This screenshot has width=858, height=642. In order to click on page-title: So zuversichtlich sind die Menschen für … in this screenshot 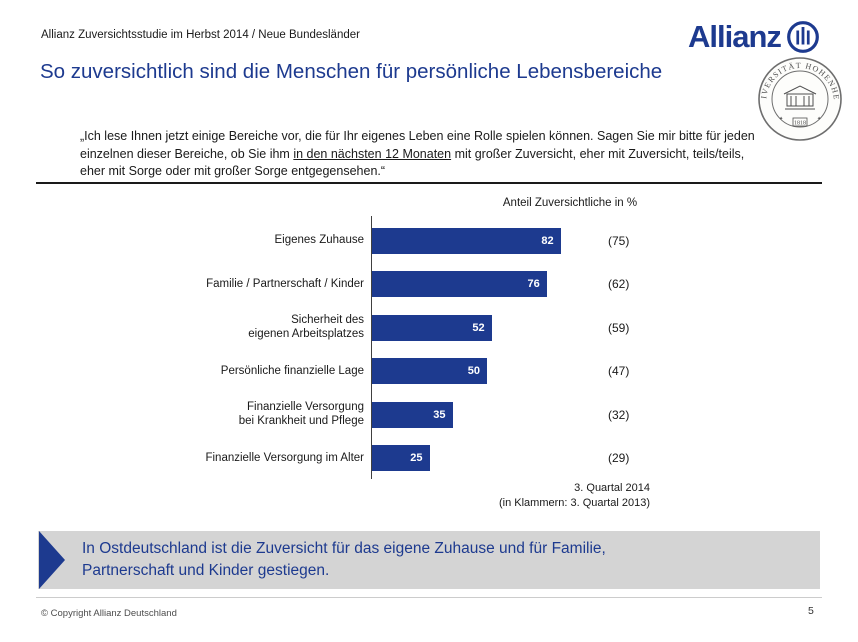, I will do `click(351, 71)`.